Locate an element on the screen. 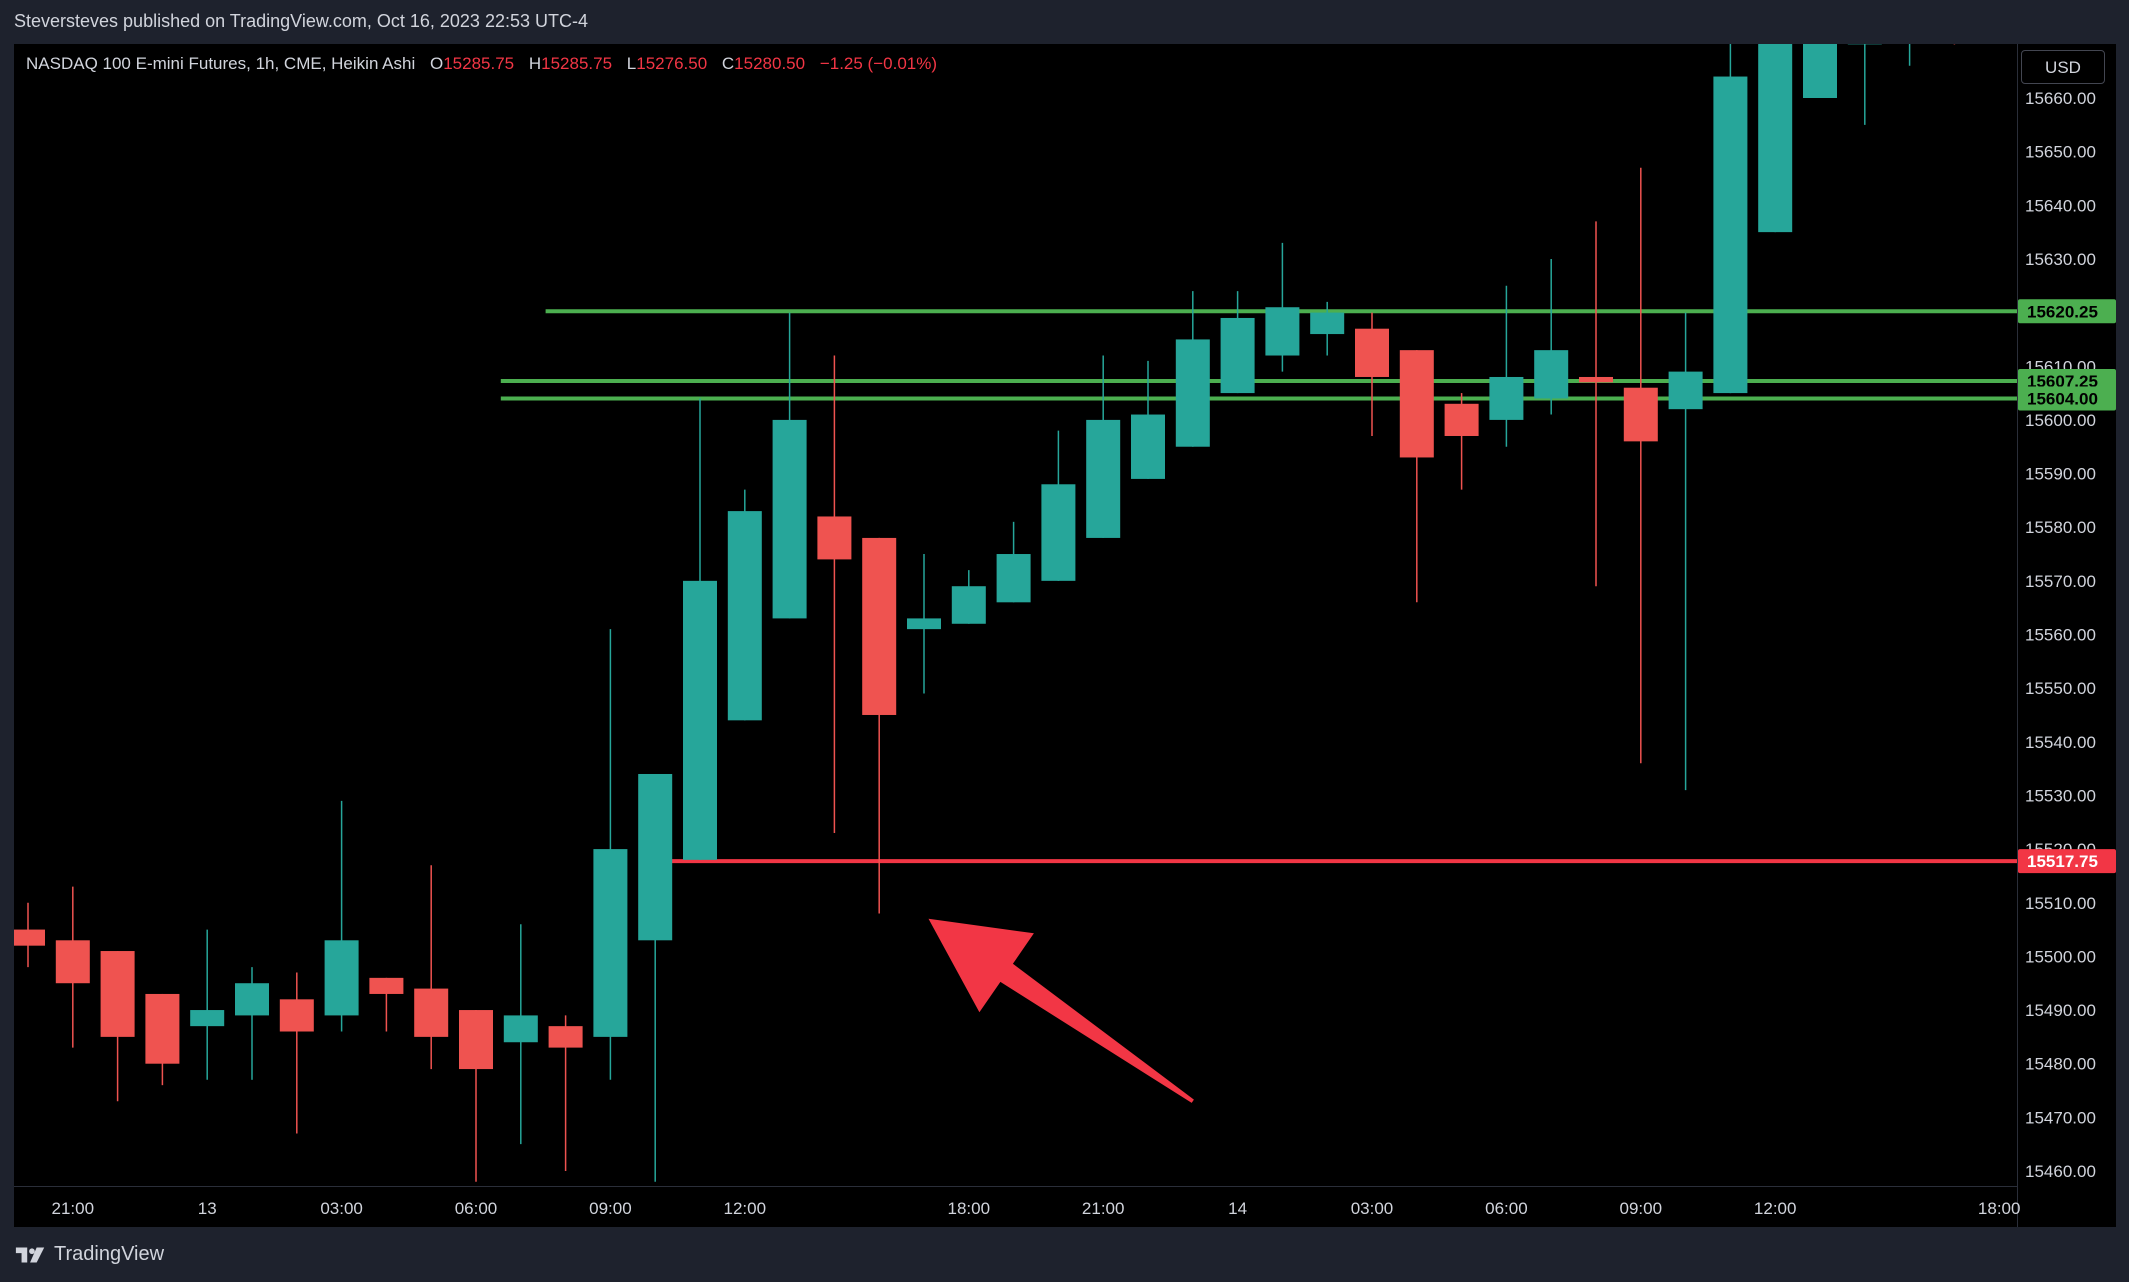 This screenshot has width=2129, height=1282. time-tick-label: 12:00 is located at coordinates (1775, 1208).